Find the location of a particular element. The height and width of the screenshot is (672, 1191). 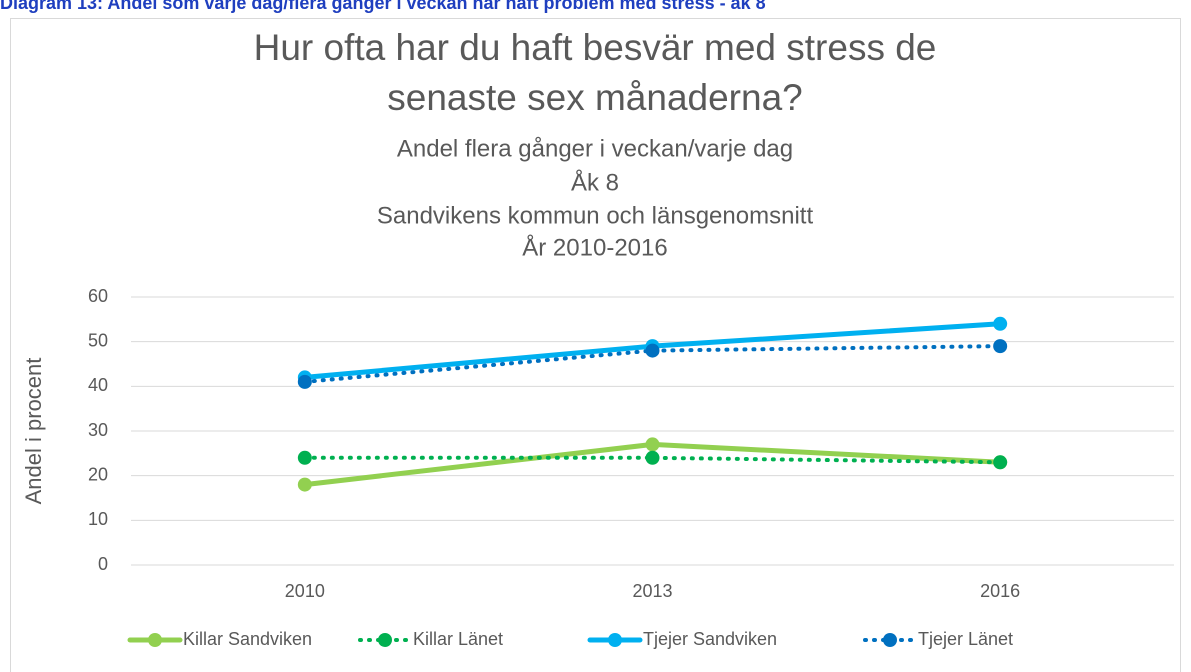

y-tick-label: 20 is located at coordinates (98, 474).